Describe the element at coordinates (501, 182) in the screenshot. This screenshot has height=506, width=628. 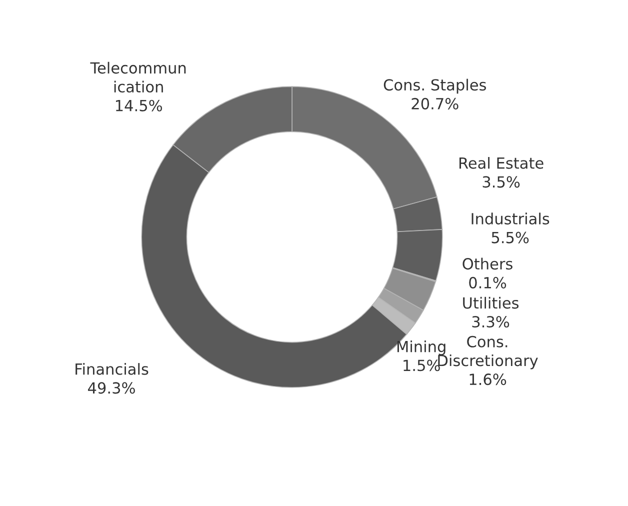
I see `data-label: 3.5%` at that location.